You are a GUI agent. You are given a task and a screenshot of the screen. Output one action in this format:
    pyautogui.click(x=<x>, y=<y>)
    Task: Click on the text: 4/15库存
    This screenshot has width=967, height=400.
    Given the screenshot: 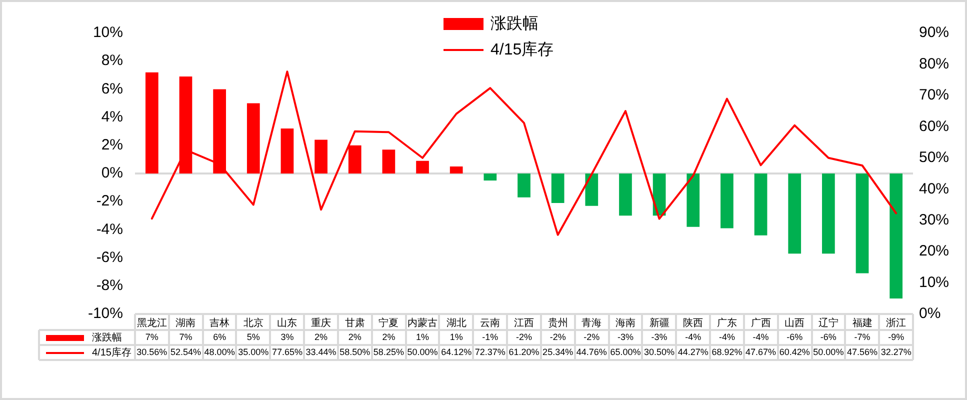 What is the action you would take?
    pyautogui.click(x=112, y=352)
    